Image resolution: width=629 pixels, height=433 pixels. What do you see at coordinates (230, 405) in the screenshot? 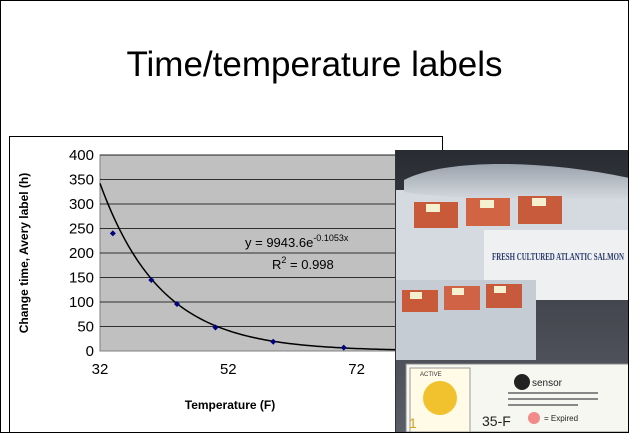
I see `x-axis-label: Temperature (F)` at bounding box center [230, 405].